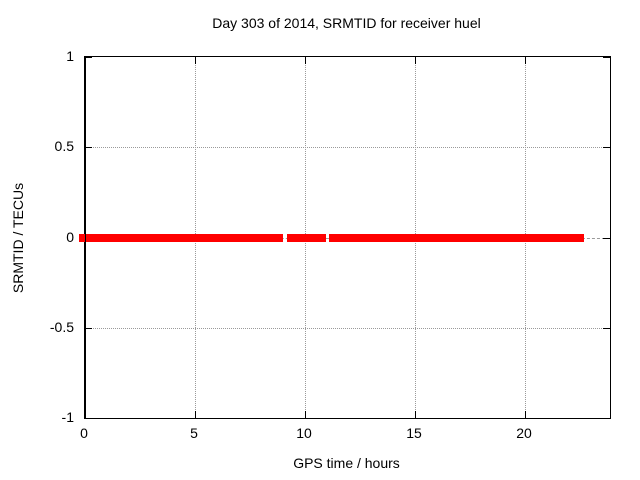 This screenshot has width=640, height=480. What do you see at coordinates (84, 433) in the screenshot?
I see `x-tick-label: 0` at bounding box center [84, 433].